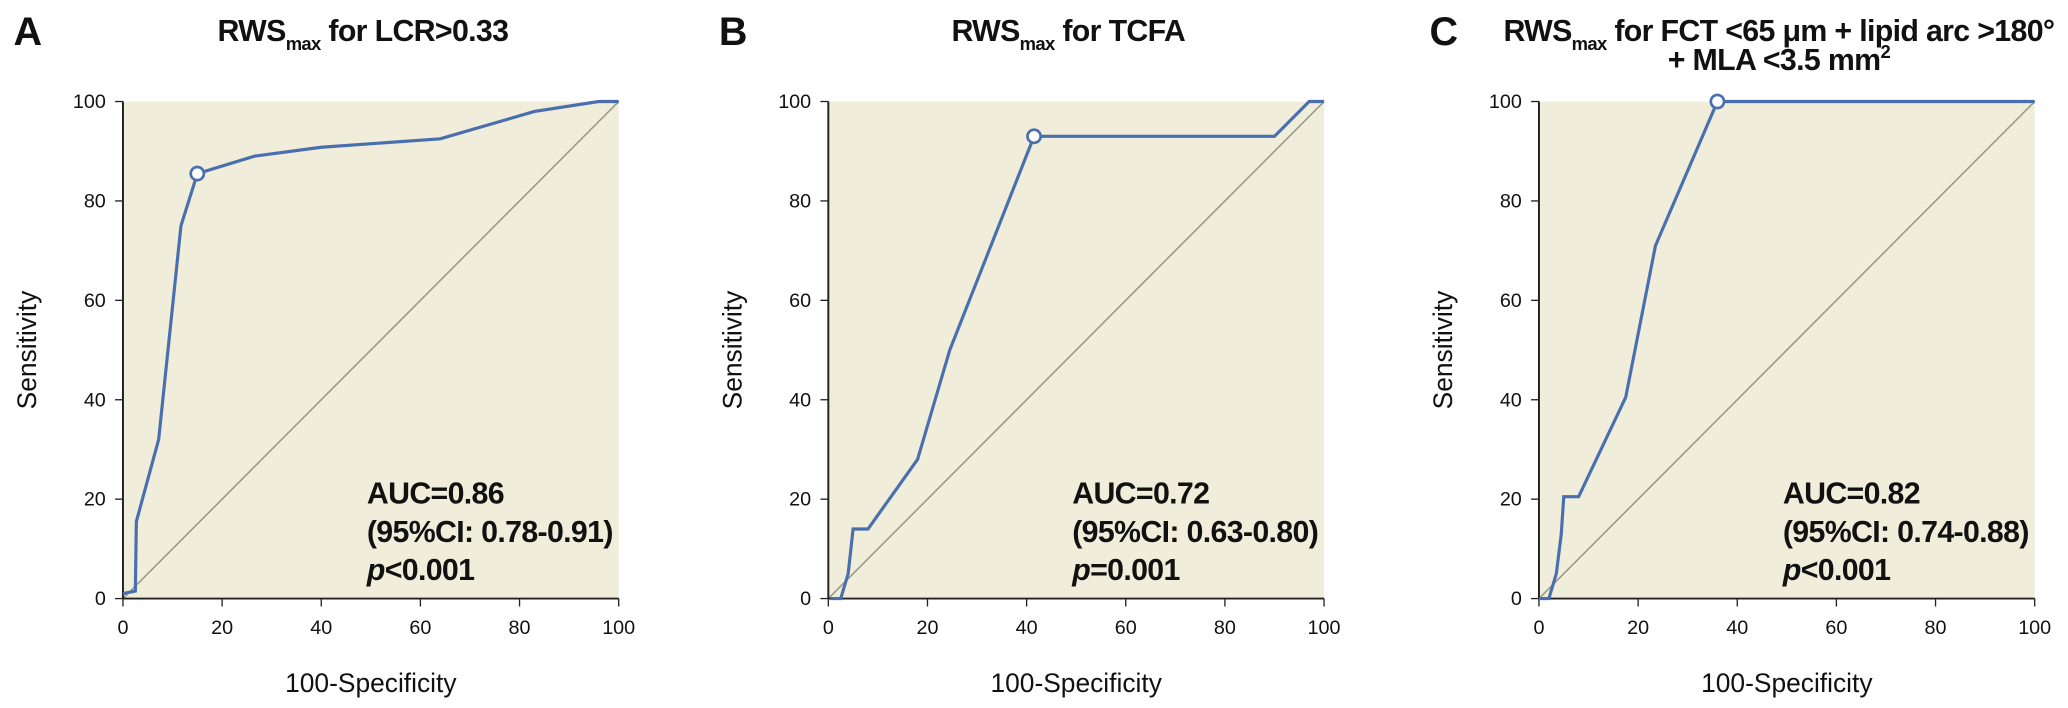 Image resolution: width=2068 pixels, height=708 pixels. I want to click on chart-title: RWSmax for FCT <65 μm + lipid arc >180°, so click(1778, 34).